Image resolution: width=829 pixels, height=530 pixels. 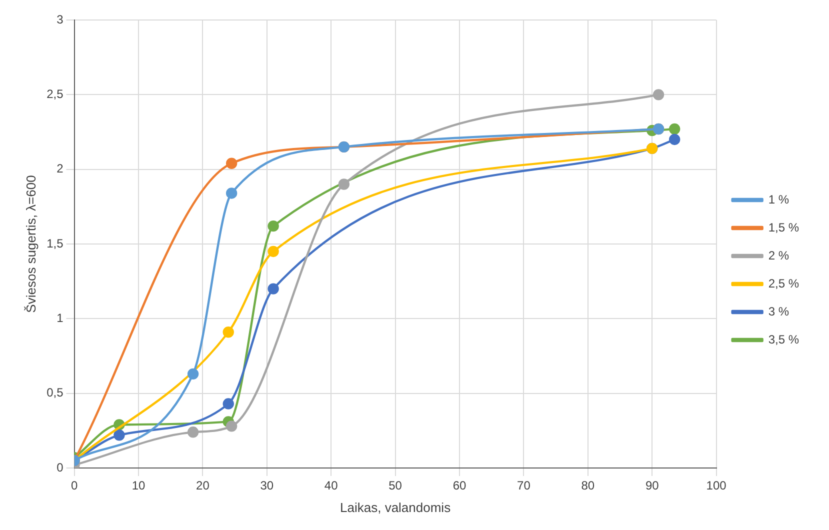 I want to click on y-tick-label: 0, so click(x=60, y=467).